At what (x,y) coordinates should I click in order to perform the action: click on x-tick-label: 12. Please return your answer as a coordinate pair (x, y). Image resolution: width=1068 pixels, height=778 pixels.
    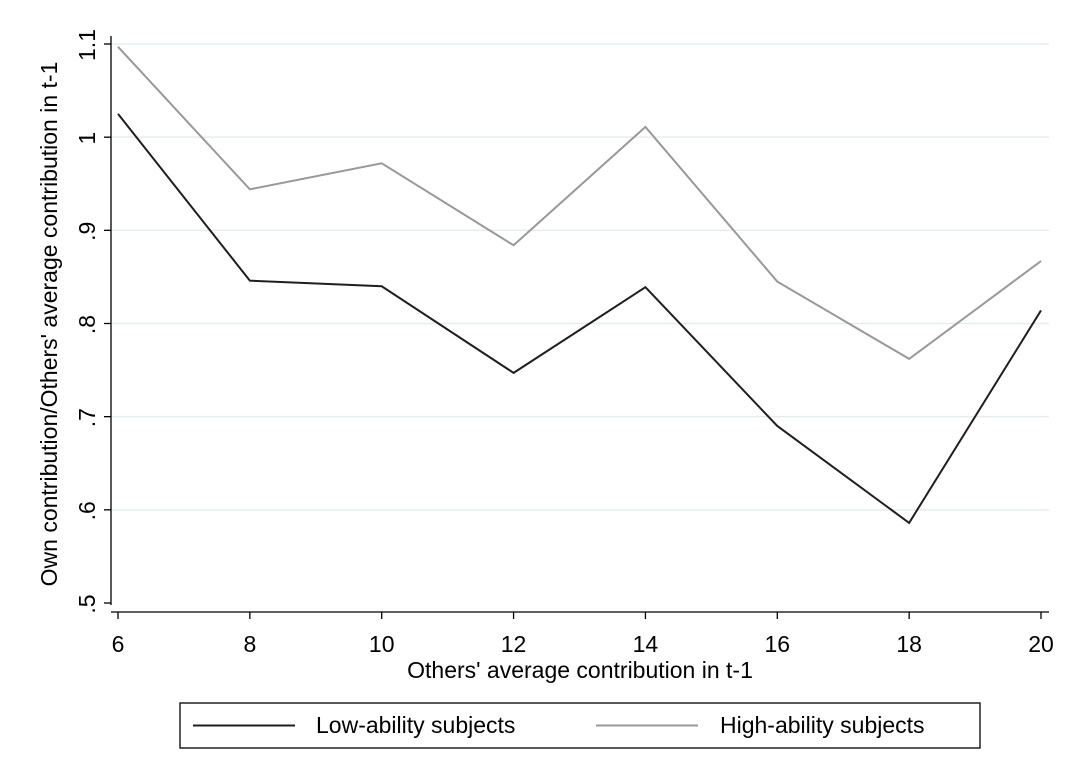
    Looking at the image, I should click on (514, 644).